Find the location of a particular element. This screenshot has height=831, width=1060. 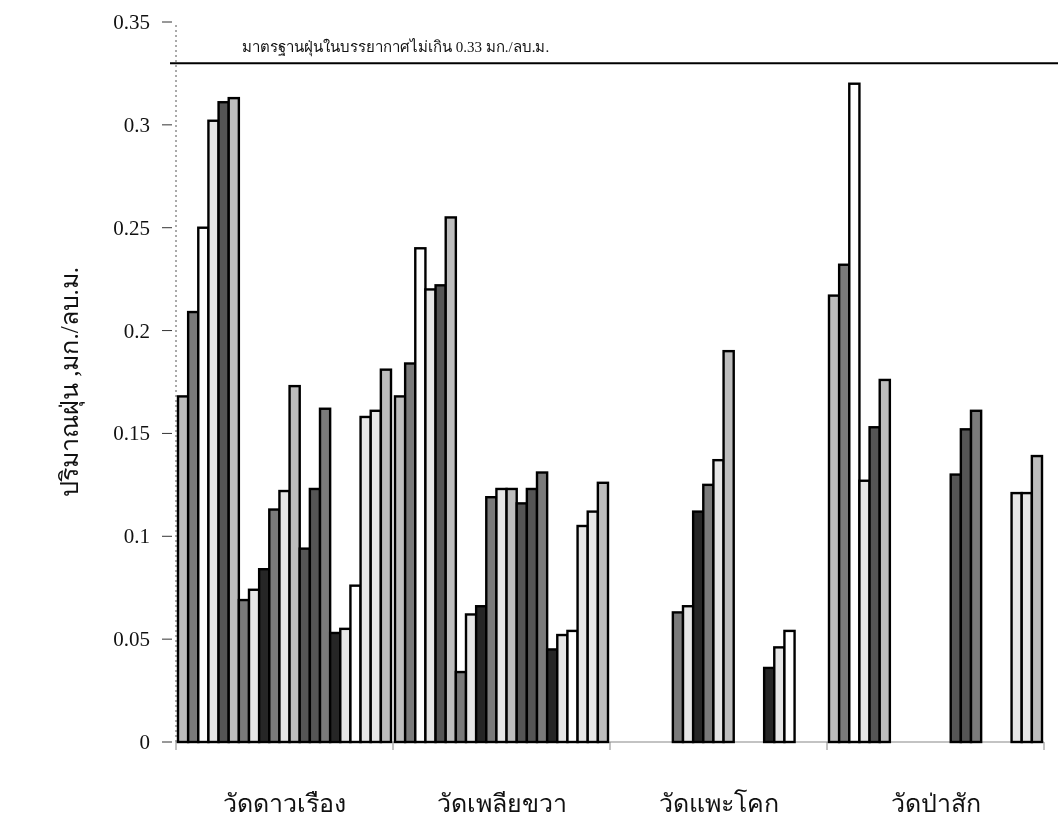

x-tick-label: วัดเพลียขวา is located at coordinates (501, 803).